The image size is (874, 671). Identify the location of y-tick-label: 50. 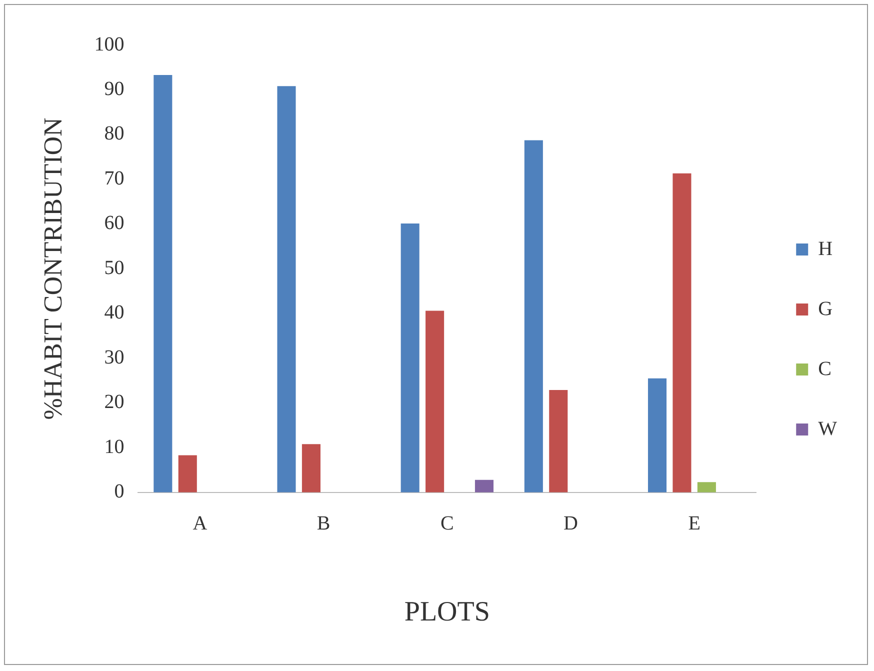
(114, 267).